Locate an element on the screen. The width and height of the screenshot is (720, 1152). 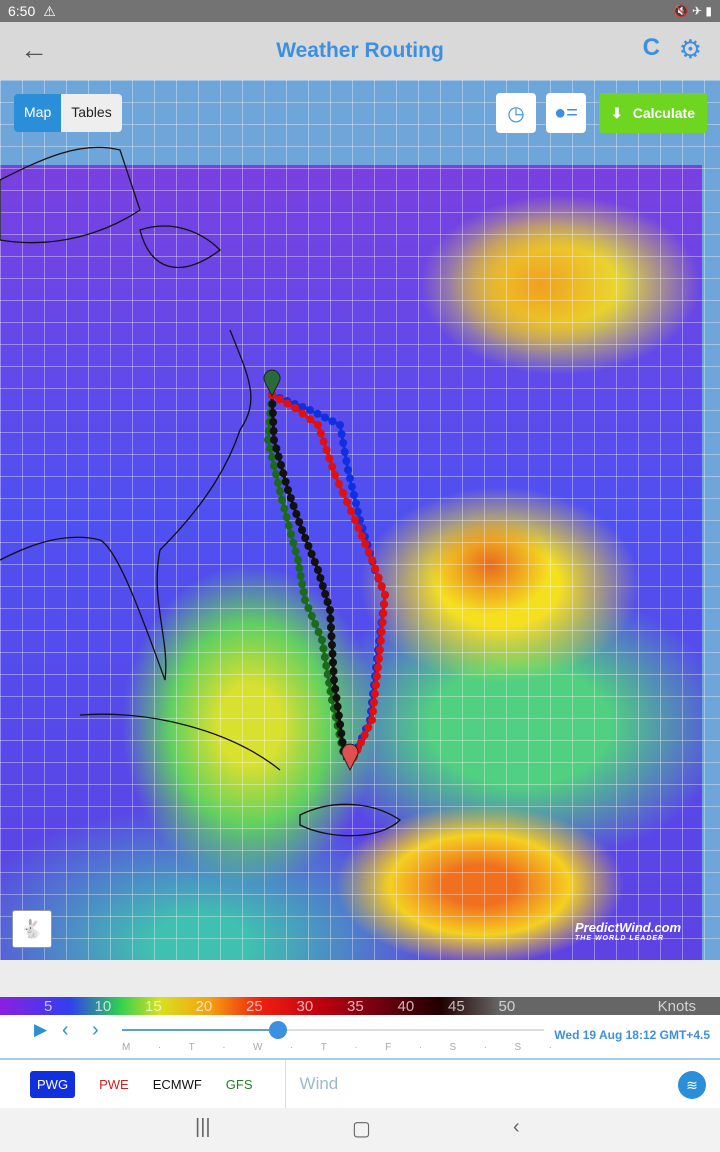
model-selector: PWG PWE ECMWF GFS Wind ≋ is located at coordinates (360, 1084).